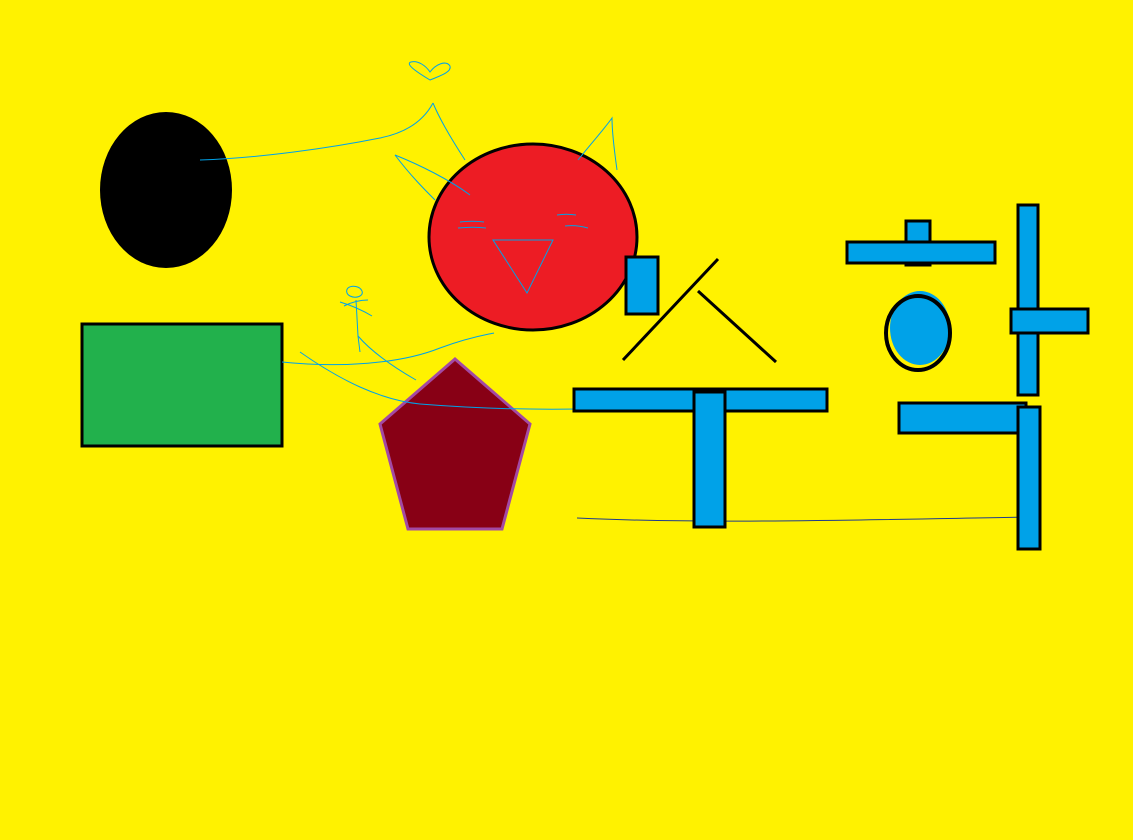 The height and width of the screenshot is (840, 1133). I want to click on cat-face-sketch, so click(506, 198).